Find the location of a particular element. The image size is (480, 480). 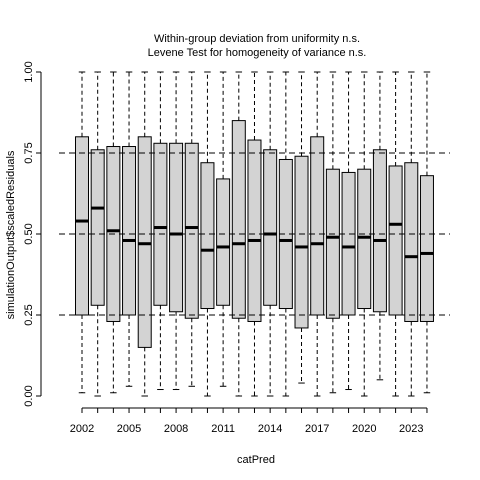

box-2003 is located at coordinates (97, 234).